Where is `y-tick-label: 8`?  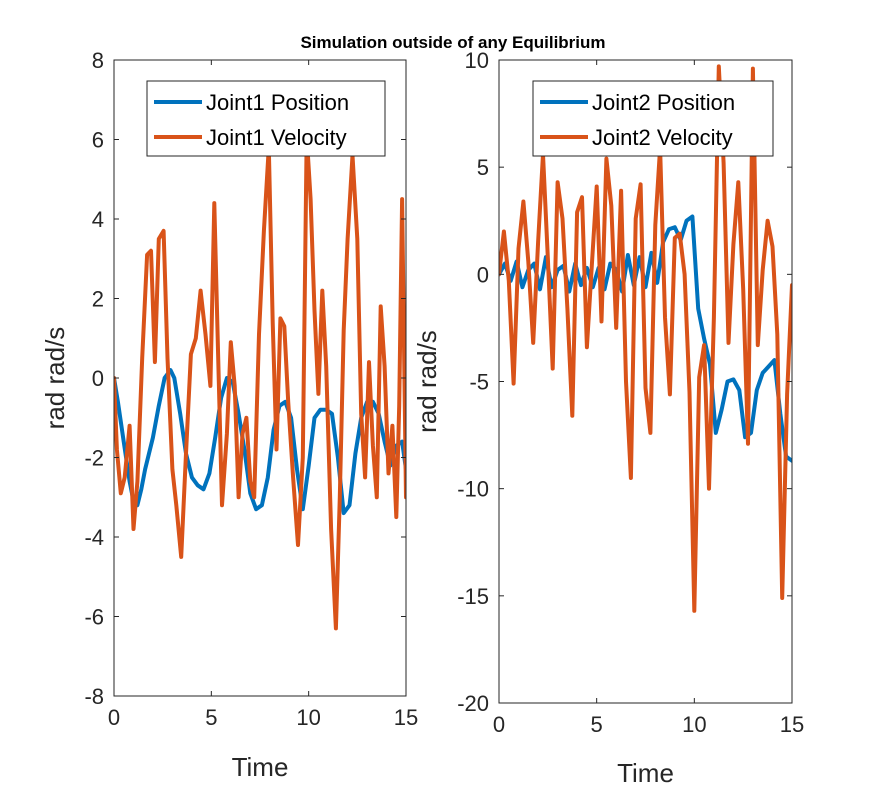
y-tick-label: 8 is located at coordinates (98, 60).